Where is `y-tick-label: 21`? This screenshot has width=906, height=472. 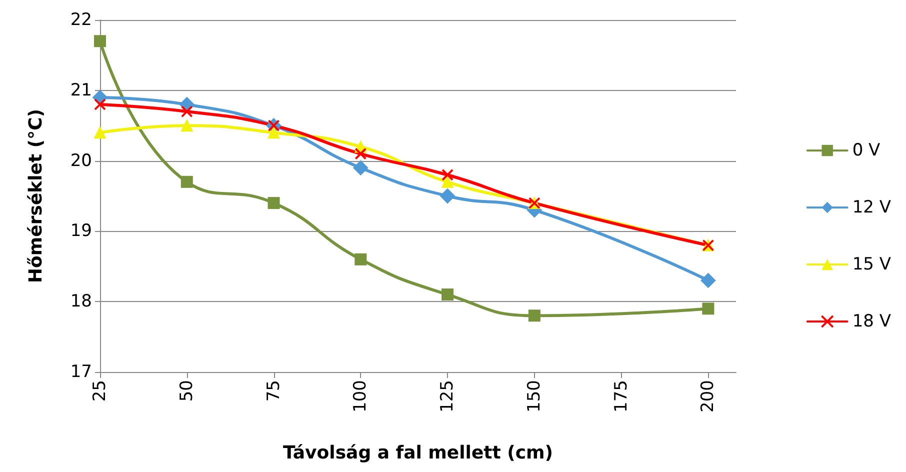 y-tick-label: 21 is located at coordinates (81, 90).